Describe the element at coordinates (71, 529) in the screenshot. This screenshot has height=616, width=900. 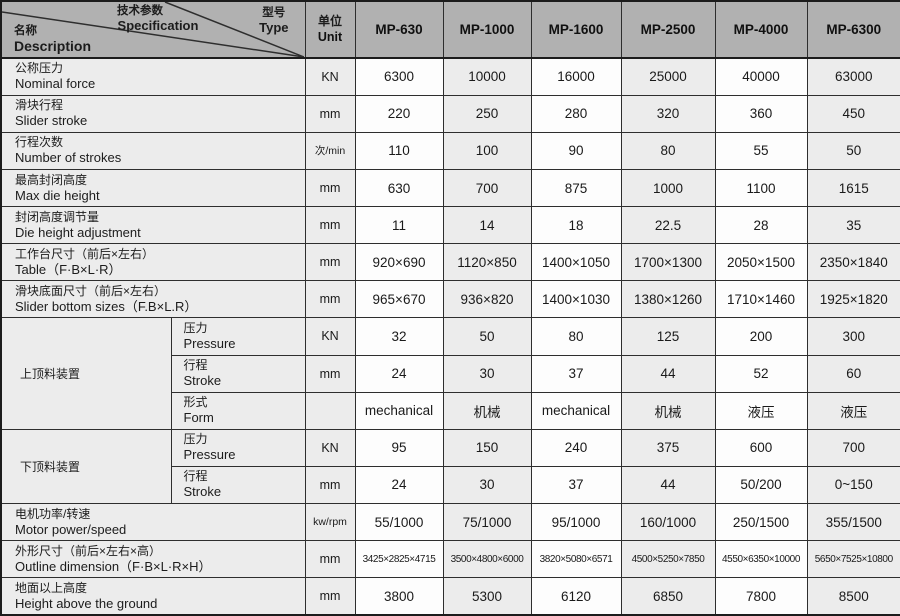
I see `row-label-en: Motor power/speed` at that location.